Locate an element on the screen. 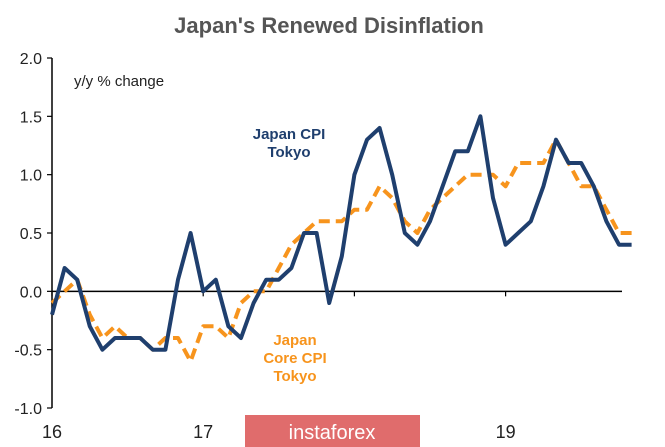 This screenshot has height=447, width=665. y-tick-label: 2.0 is located at coordinates (31, 59).